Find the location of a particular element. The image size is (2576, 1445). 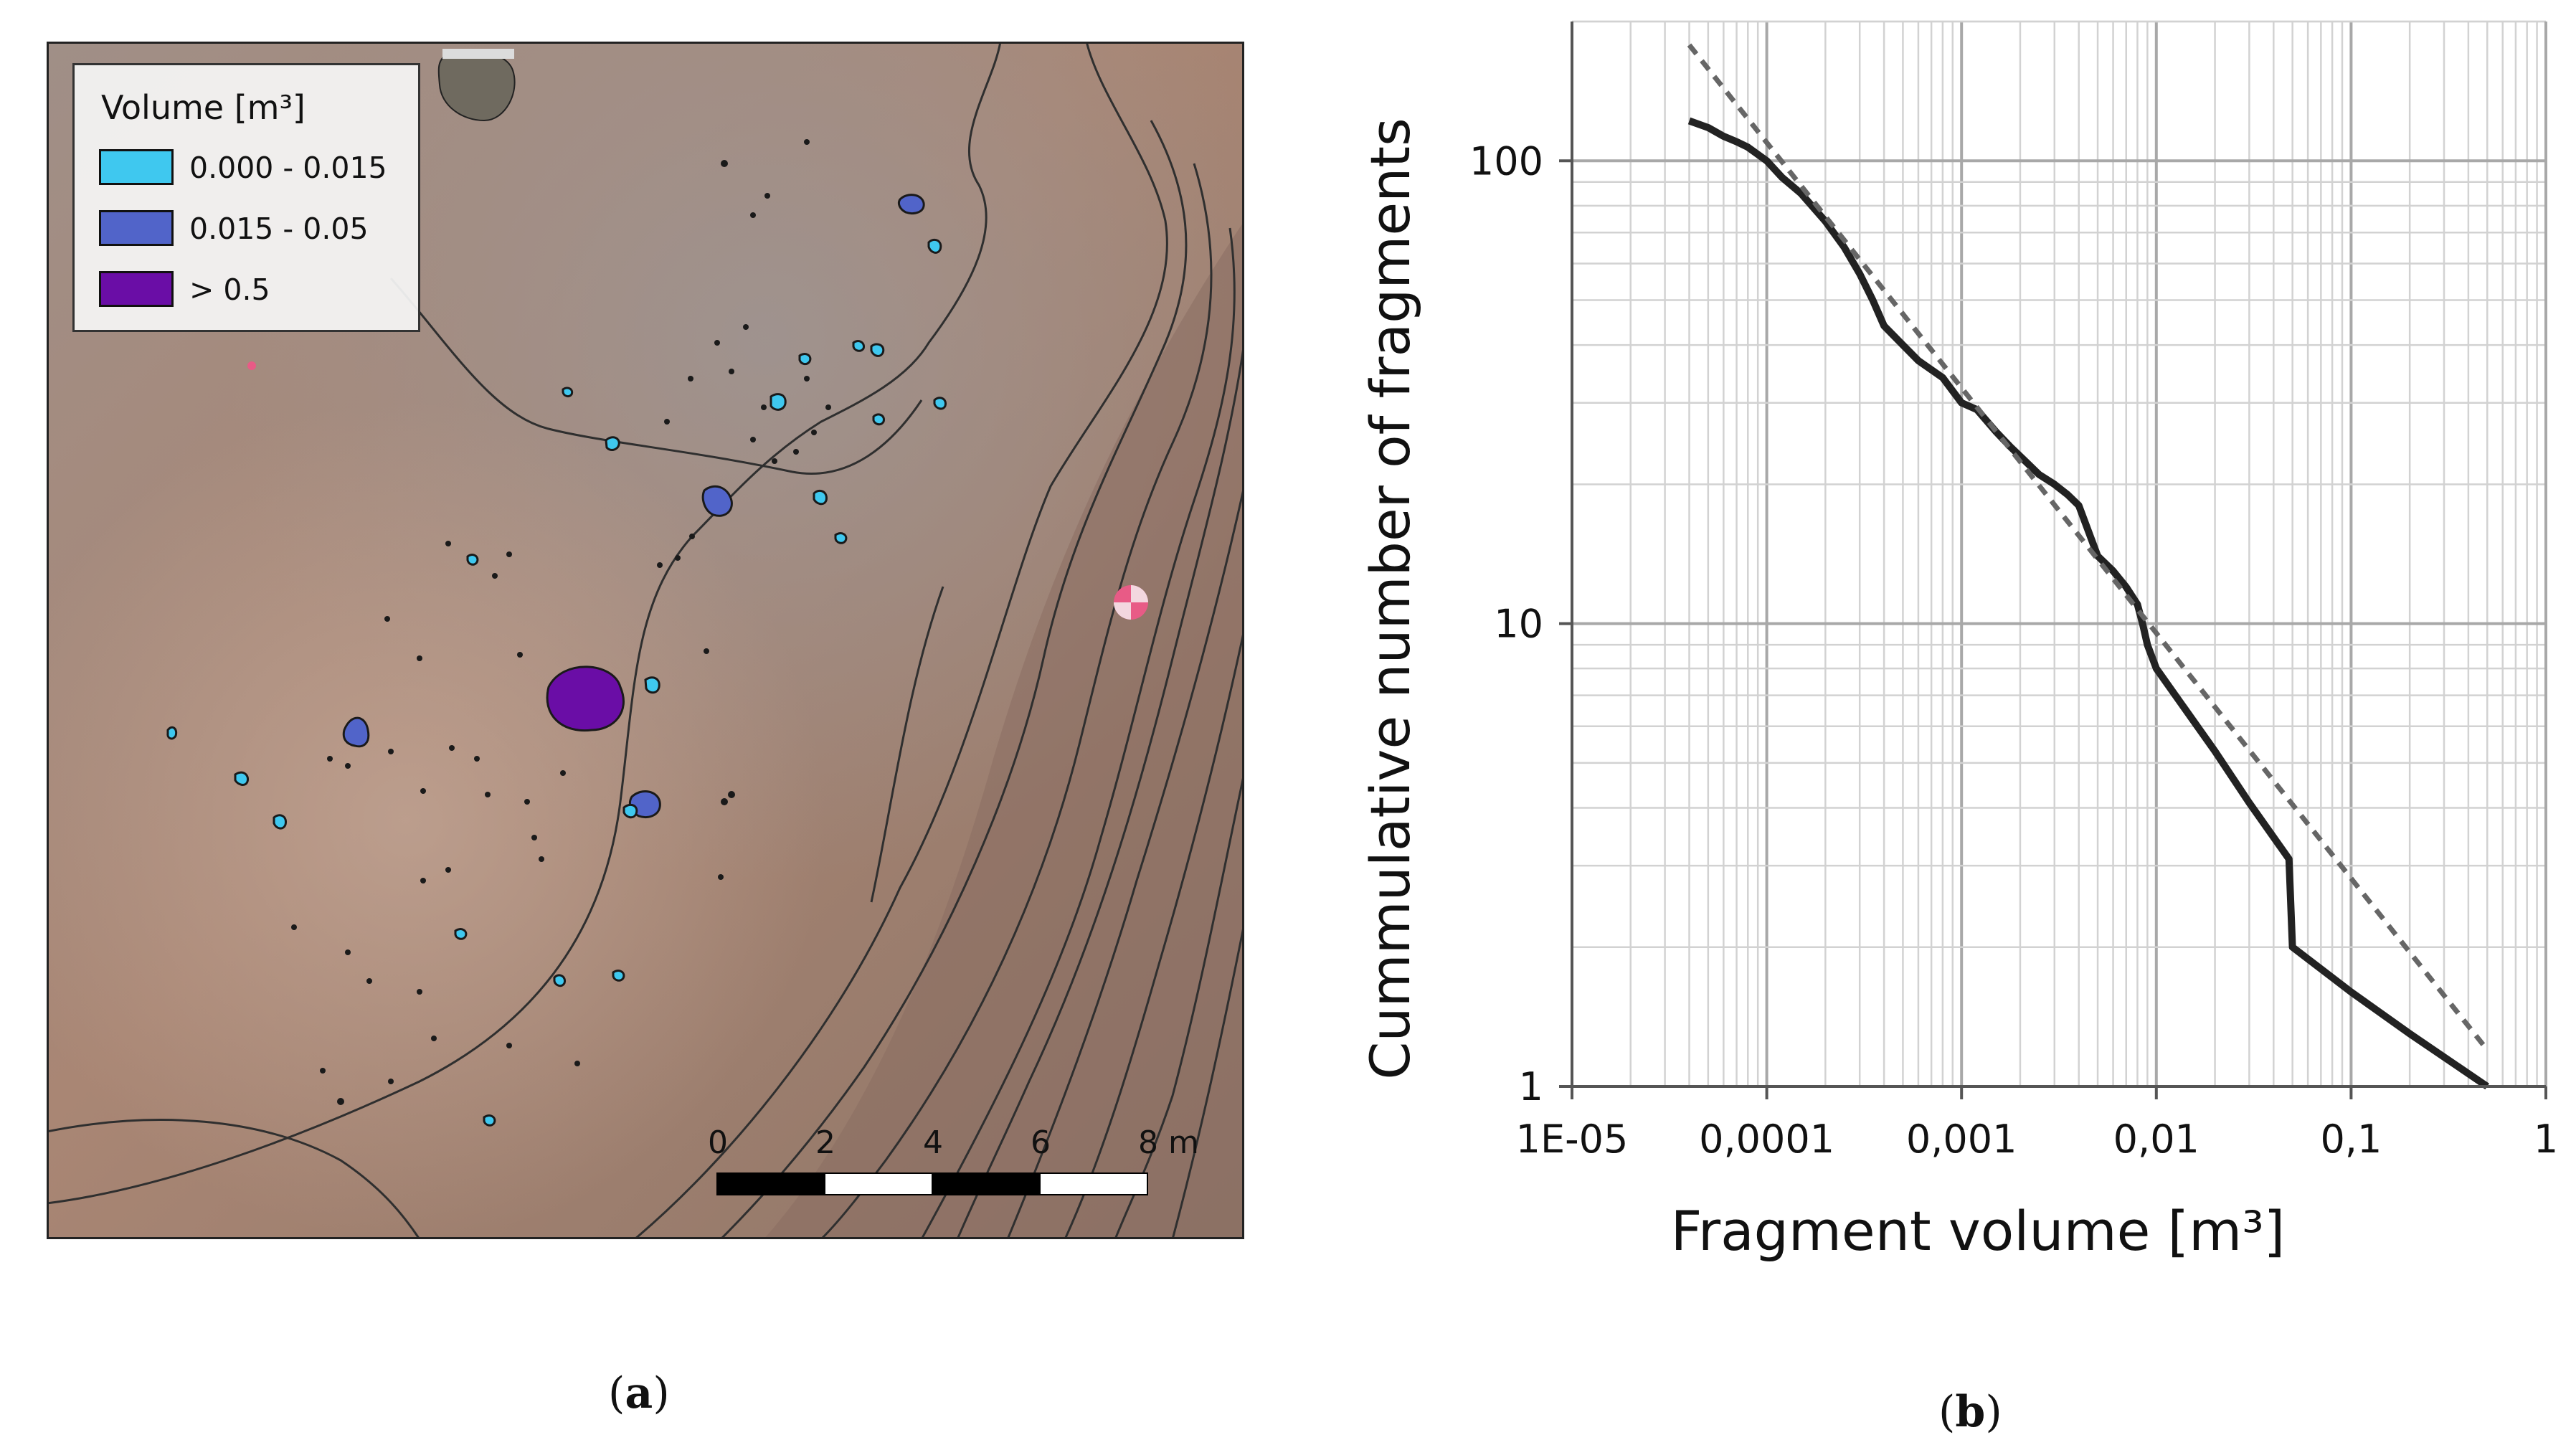

x-tick-label: 0,0001 is located at coordinates (1766, 1139).